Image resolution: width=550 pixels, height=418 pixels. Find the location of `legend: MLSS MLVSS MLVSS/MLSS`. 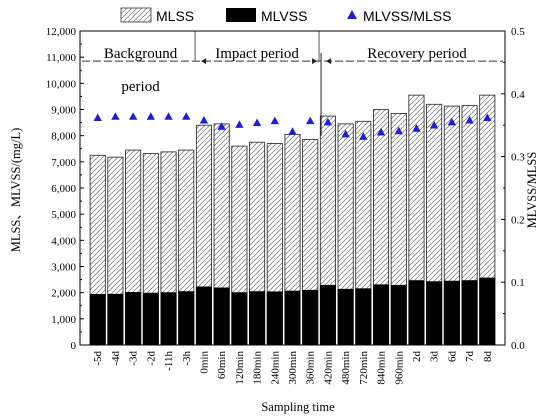

legend: MLSS MLVSS MLVSS/MLSS is located at coordinates (285, 15).